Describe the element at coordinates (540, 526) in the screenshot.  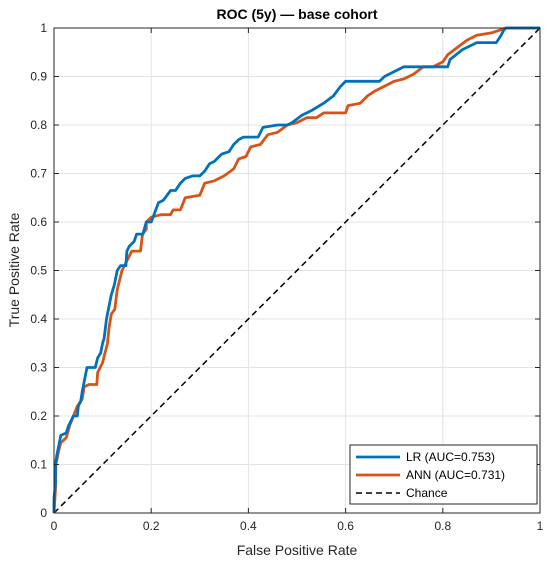
I see `x-tick-label: 1` at that location.